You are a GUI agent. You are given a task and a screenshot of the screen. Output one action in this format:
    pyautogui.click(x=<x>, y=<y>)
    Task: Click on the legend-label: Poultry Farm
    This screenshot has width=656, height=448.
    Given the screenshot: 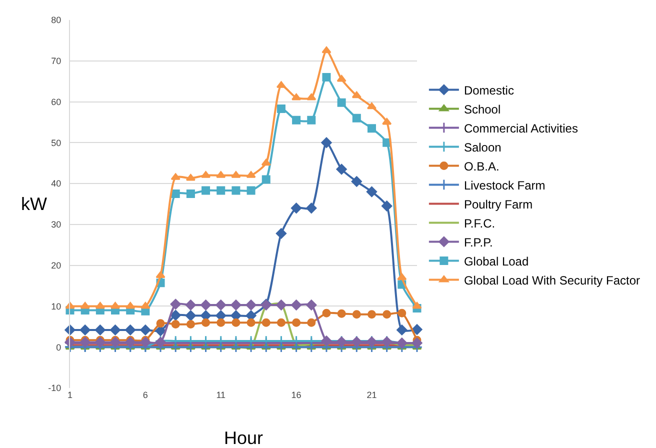 What is the action you would take?
    pyautogui.click(x=498, y=204)
    